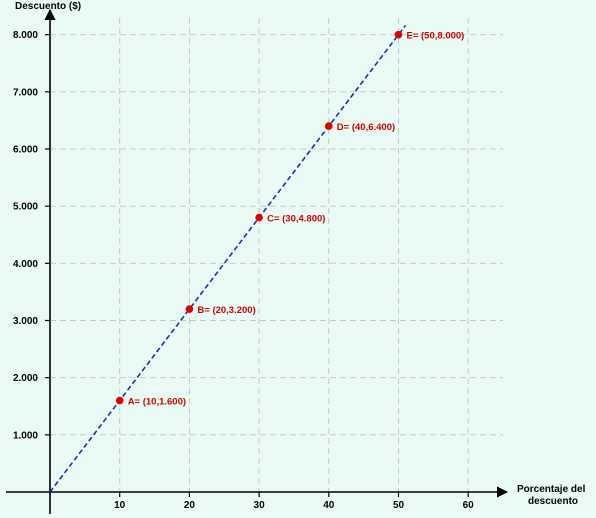 The image size is (596, 518). What do you see at coordinates (436, 36) in the screenshot?
I see `point-label: E= (50,8.000)` at bounding box center [436, 36].